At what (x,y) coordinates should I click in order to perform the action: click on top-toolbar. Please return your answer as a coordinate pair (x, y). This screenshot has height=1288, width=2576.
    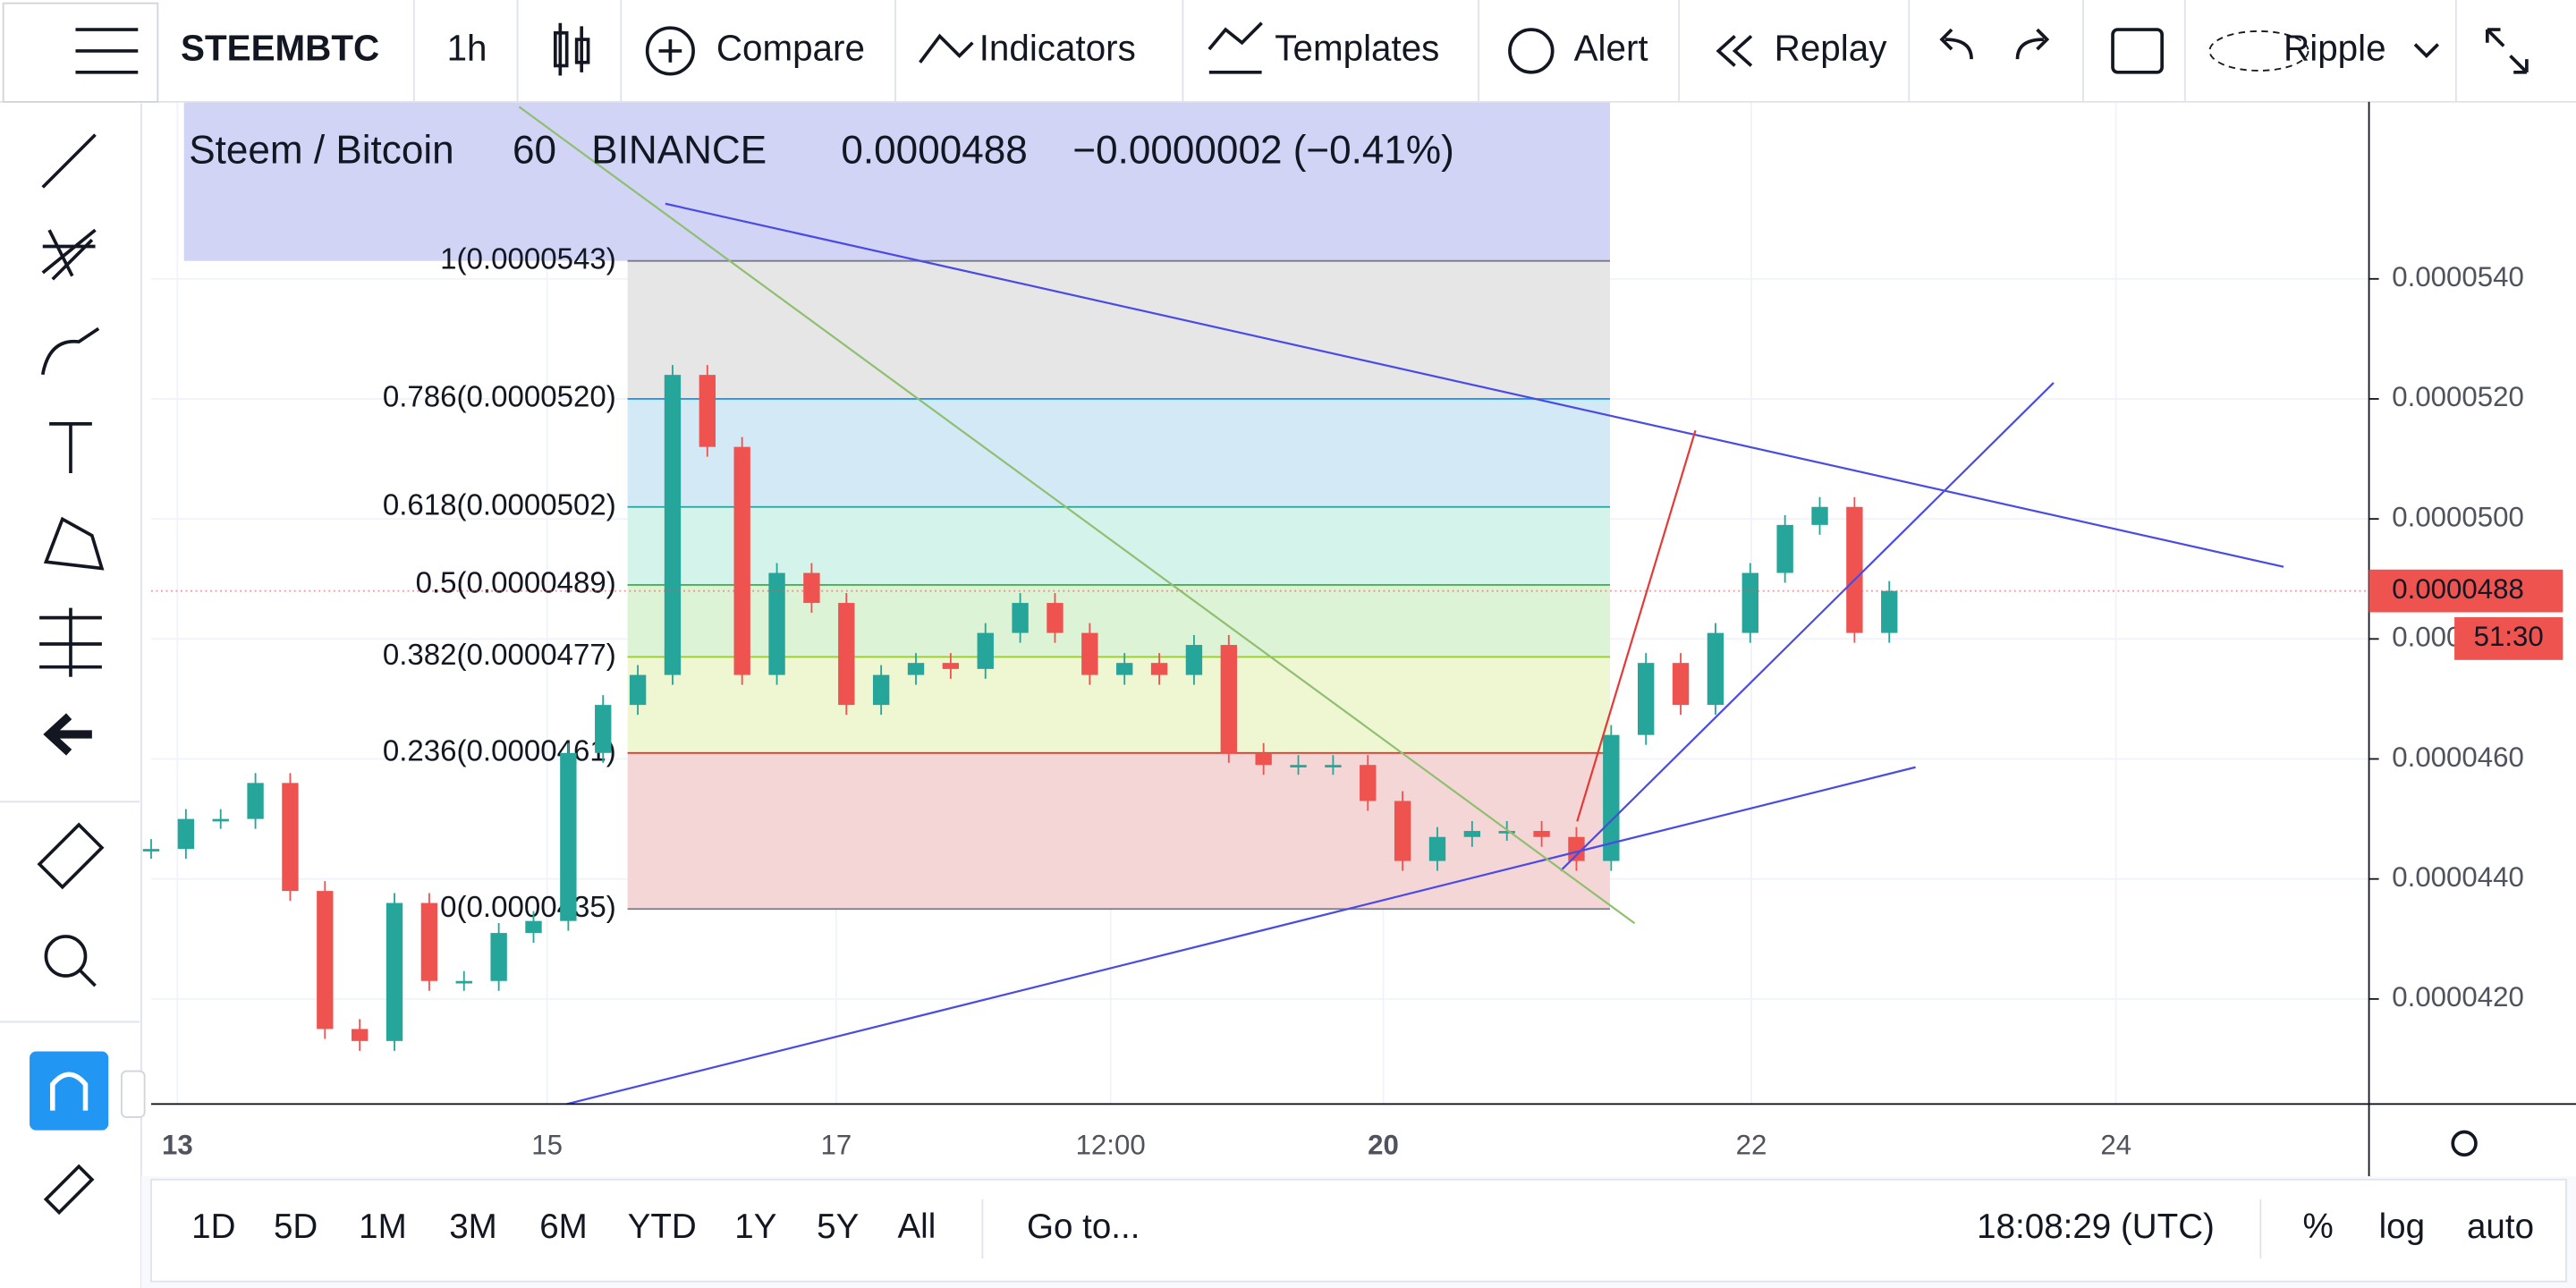
    Looking at the image, I should click on (1288, 51).